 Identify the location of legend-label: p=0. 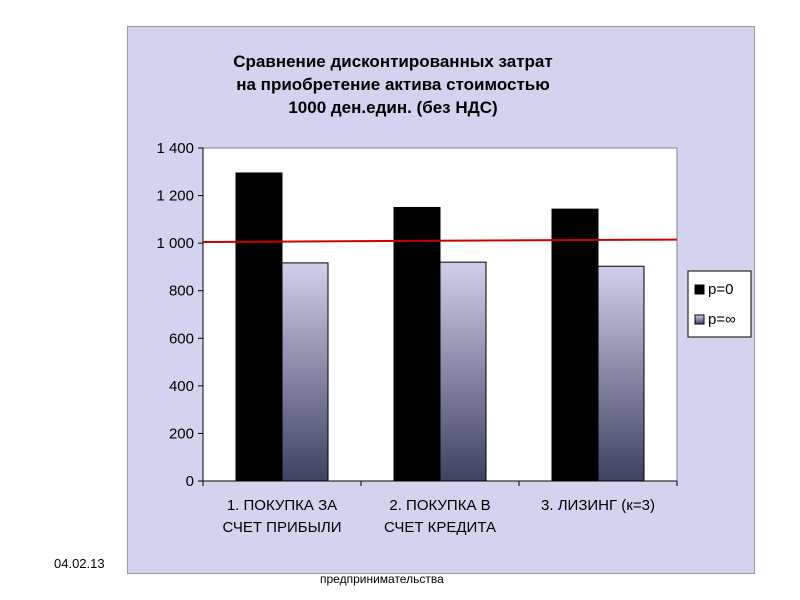
(720, 289).